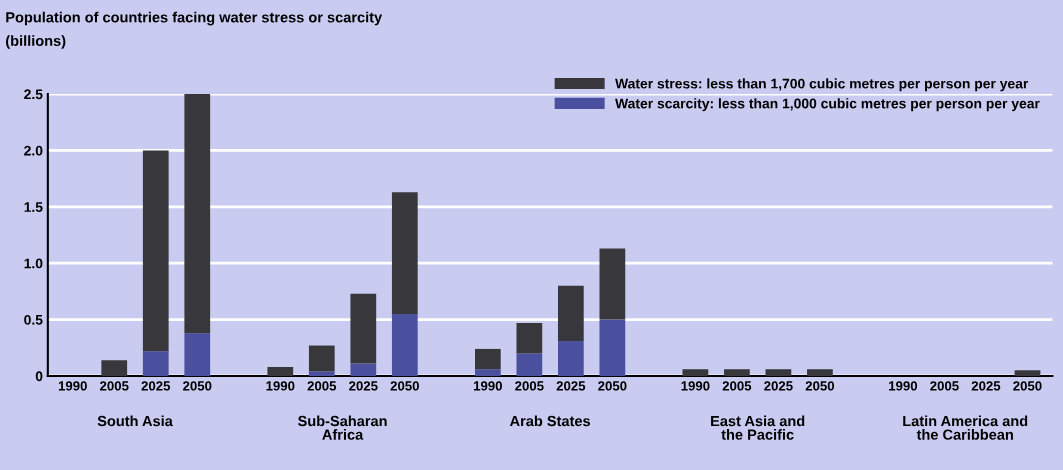 The image size is (1063, 470). What do you see at coordinates (33, 319) in the screenshot?
I see `y-tick-label: 0.5` at bounding box center [33, 319].